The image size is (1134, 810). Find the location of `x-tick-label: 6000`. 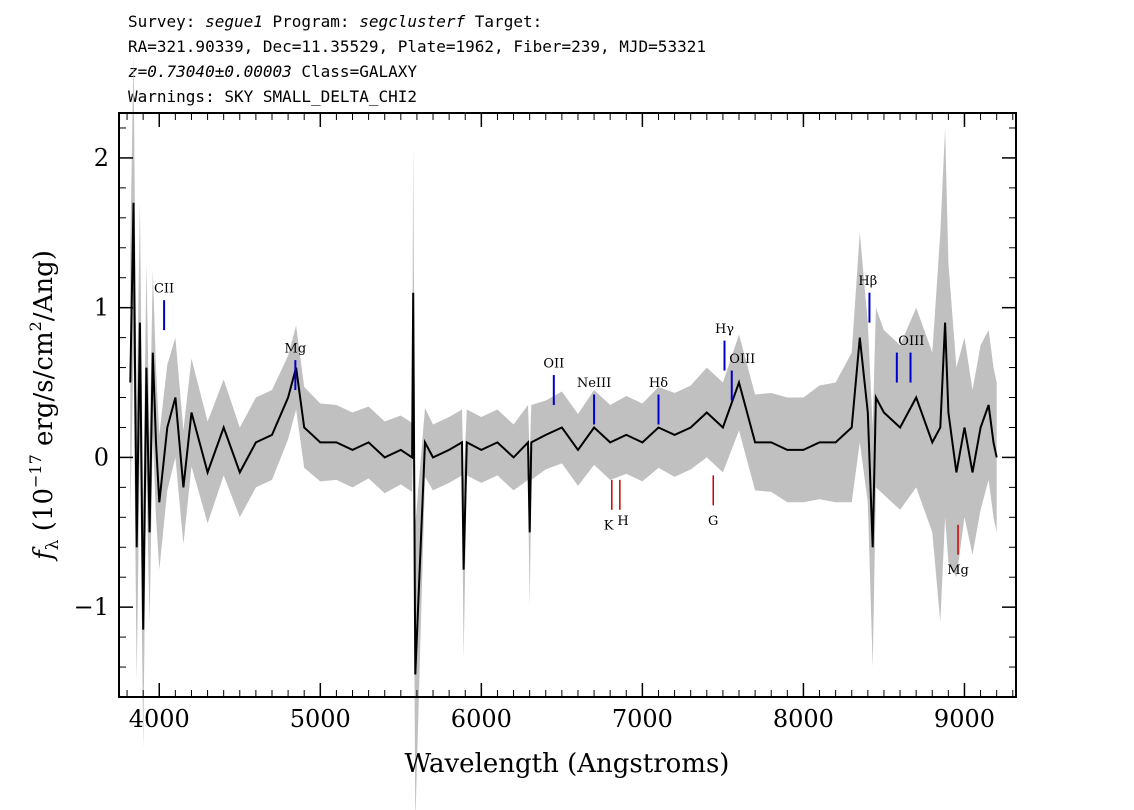

x-tick-label: 6000 is located at coordinates (481, 719).